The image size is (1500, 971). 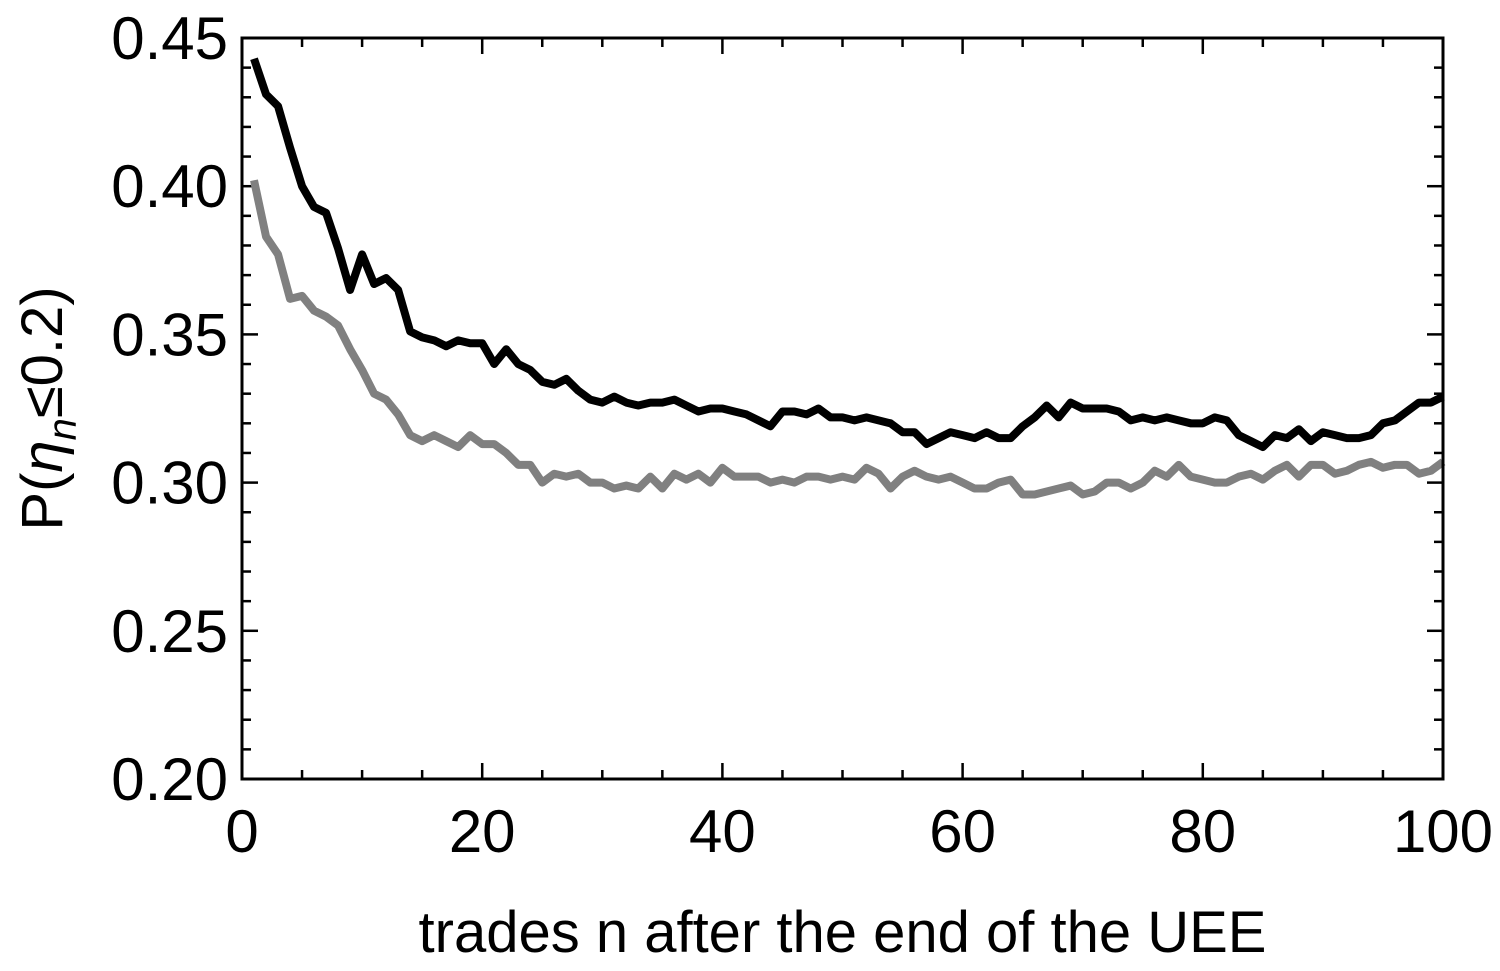 What do you see at coordinates (722, 831) in the screenshot?
I see `x-tick-label: 40` at bounding box center [722, 831].